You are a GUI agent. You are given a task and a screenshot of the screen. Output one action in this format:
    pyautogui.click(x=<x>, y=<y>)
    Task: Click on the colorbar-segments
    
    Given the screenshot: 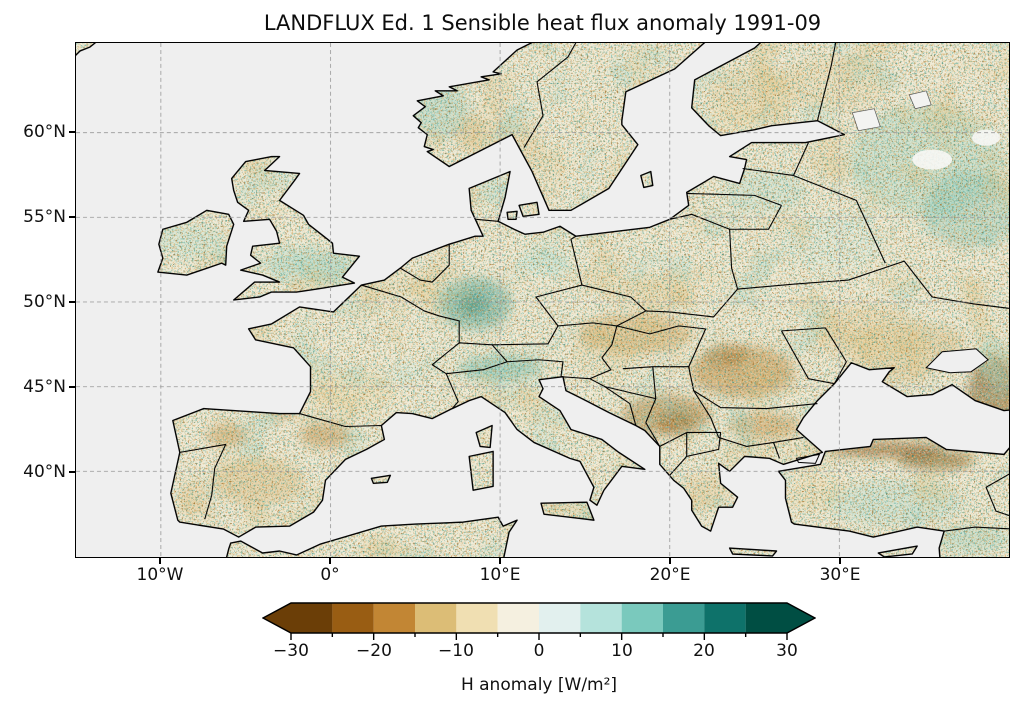 What is the action you would take?
    pyautogui.click(x=539, y=618)
    